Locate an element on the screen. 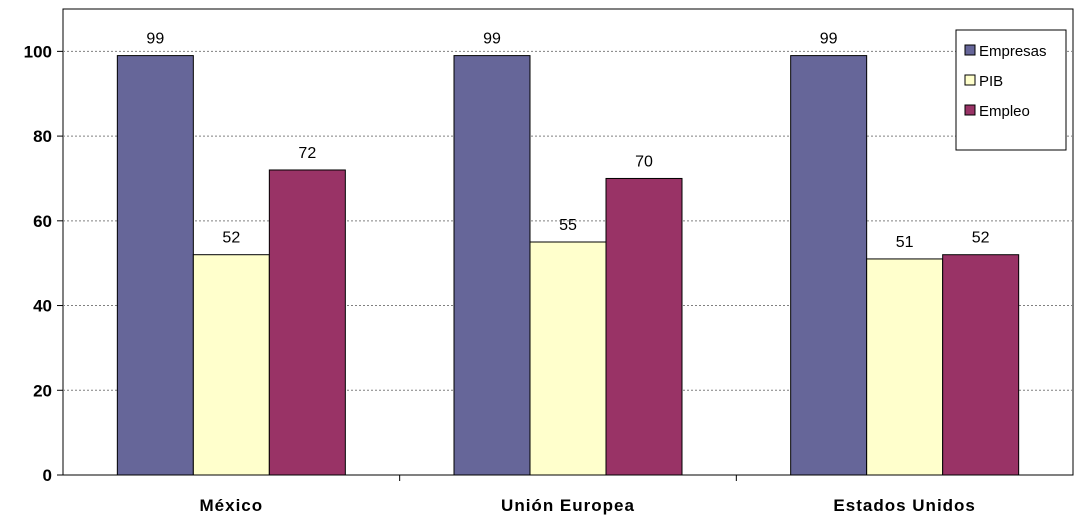 Image resolution: width=1081 pixels, height=520 pixels. legend-label-empleo: Empleo is located at coordinates (1004, 111).